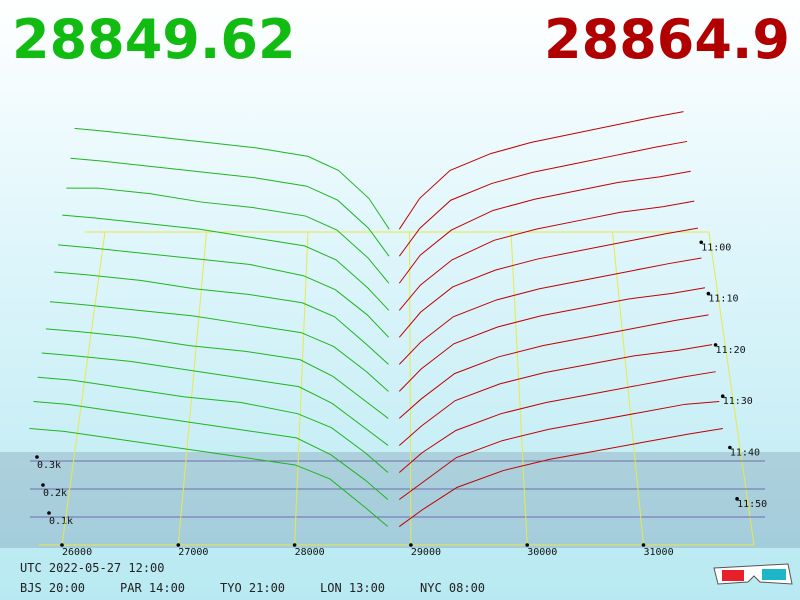 The image size is (800, 600). Describe the element at coordinates (426, 552) in the screenshot. I see `price-tick-label: 29000` at that location.